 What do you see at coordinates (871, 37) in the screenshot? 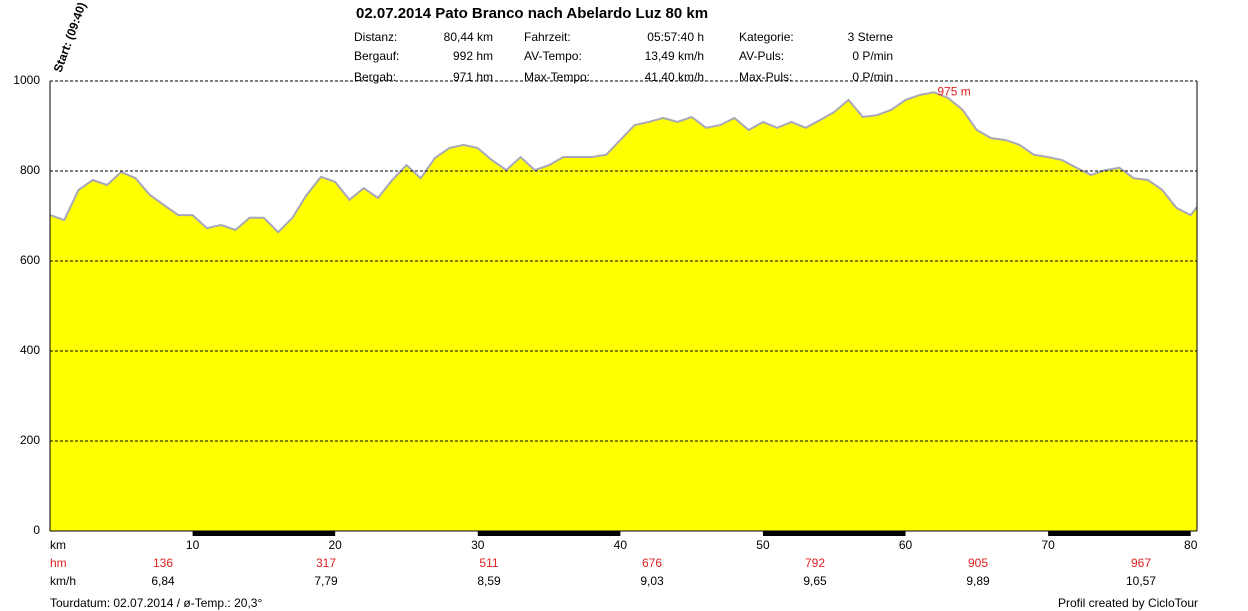
I see `info-value: 3 Sterne` at bounding box center [871, 37].